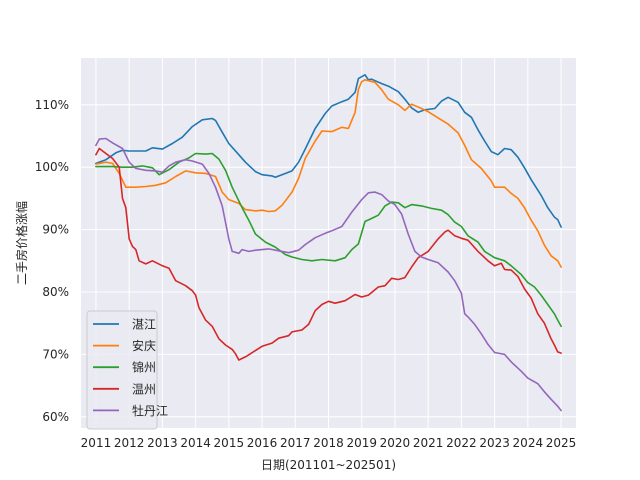 The height and width of the screenshot is (480, 640). Describe the element at coordinates (129, 443) in the screenshot. I see `x-tick-label: 2012` at that location.